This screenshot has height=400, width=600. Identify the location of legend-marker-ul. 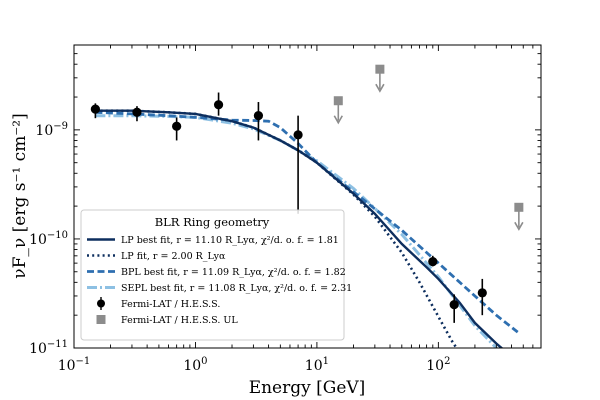
(101, 319).